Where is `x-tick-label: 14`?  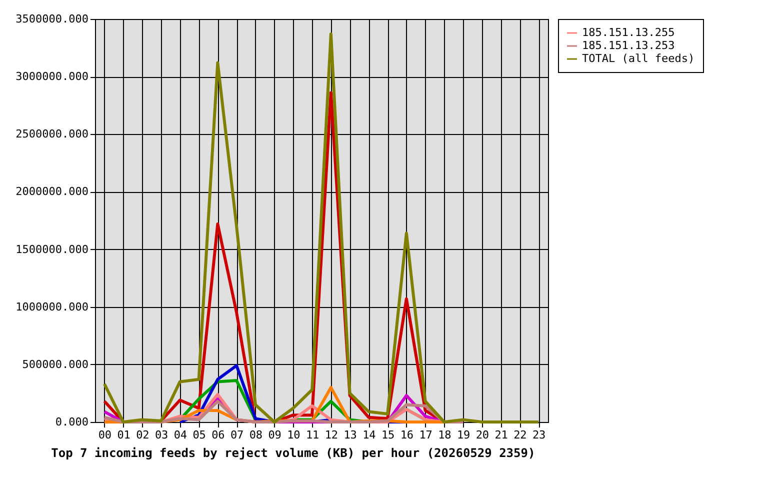
x-tick-label: 14 is located at coordinates (369, 435).